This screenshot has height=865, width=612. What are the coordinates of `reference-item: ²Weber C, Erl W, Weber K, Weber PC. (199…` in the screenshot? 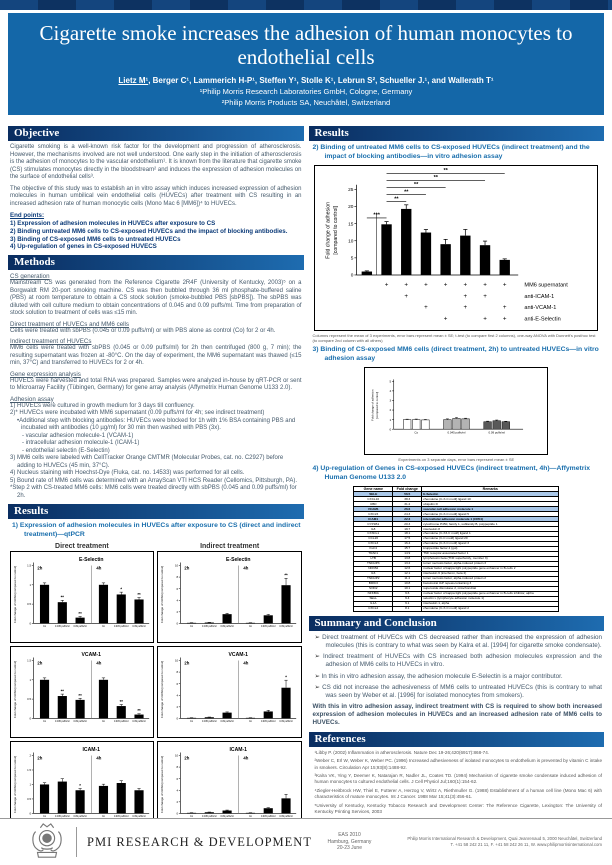 It's located at (458, 764).